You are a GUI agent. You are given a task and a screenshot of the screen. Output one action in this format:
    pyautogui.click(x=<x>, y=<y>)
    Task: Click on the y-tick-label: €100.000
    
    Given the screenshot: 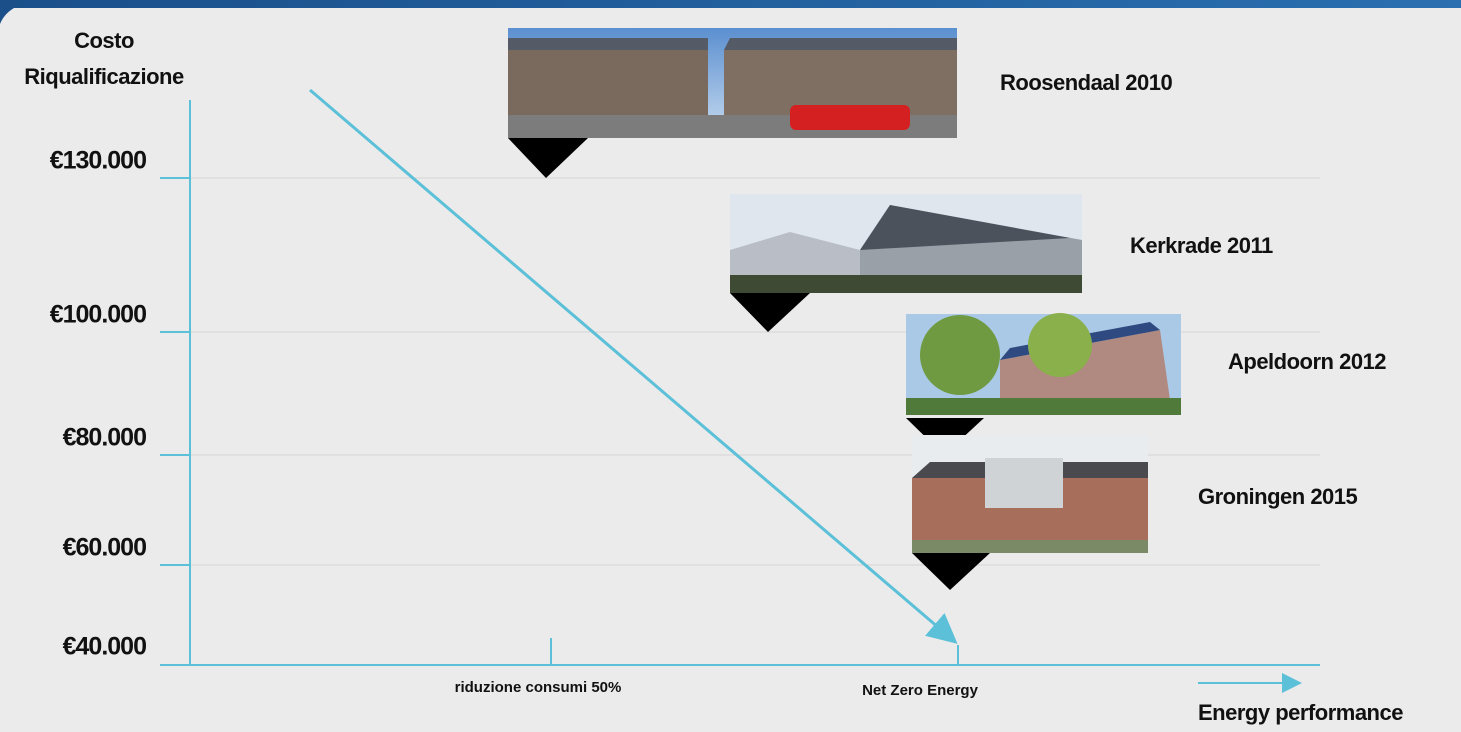 What is the action you would take?
    pyautogui.click(x=98, y=315)
    